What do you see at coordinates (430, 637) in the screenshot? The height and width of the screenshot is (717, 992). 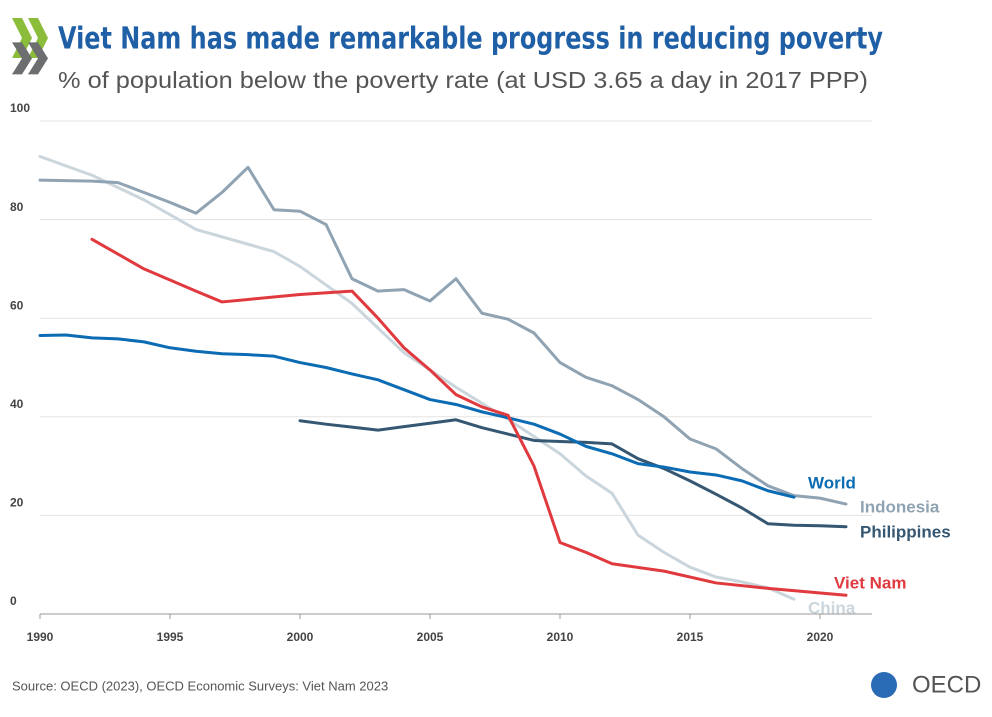 I see `x-tick-label: 2005` at bounding box center [430, 637].